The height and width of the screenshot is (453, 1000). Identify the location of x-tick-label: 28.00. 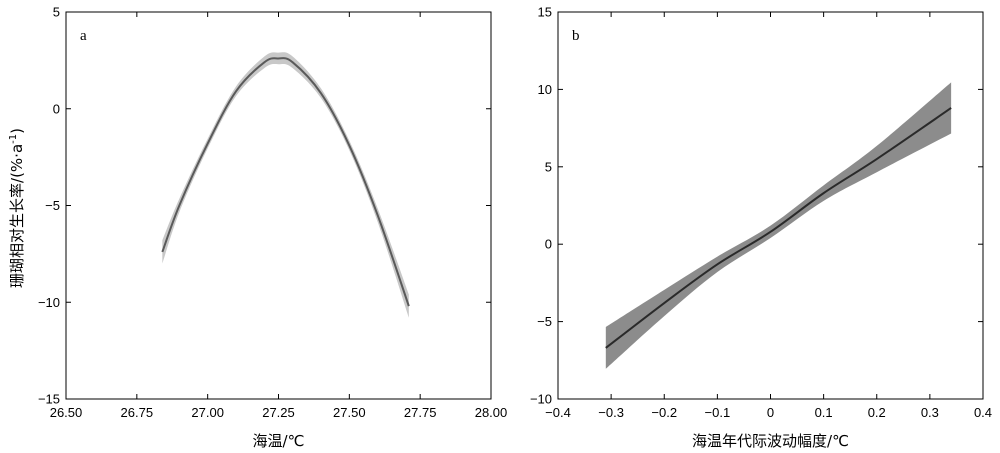
(491, 412).